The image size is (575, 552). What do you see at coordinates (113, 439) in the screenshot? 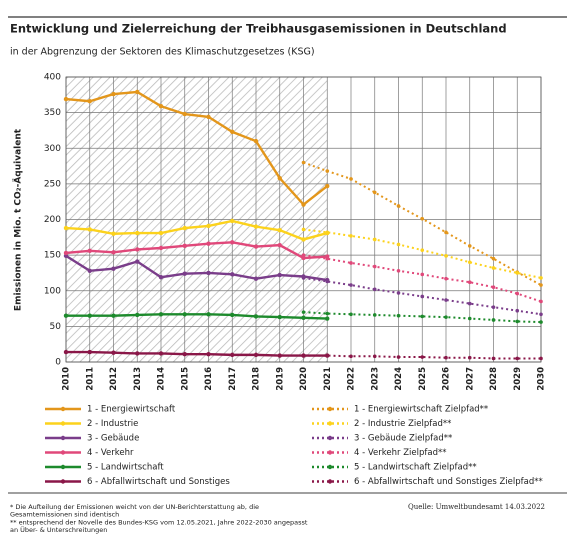
I see `legend-label: 3 - Gebäude` at bounding box center [113, 439].